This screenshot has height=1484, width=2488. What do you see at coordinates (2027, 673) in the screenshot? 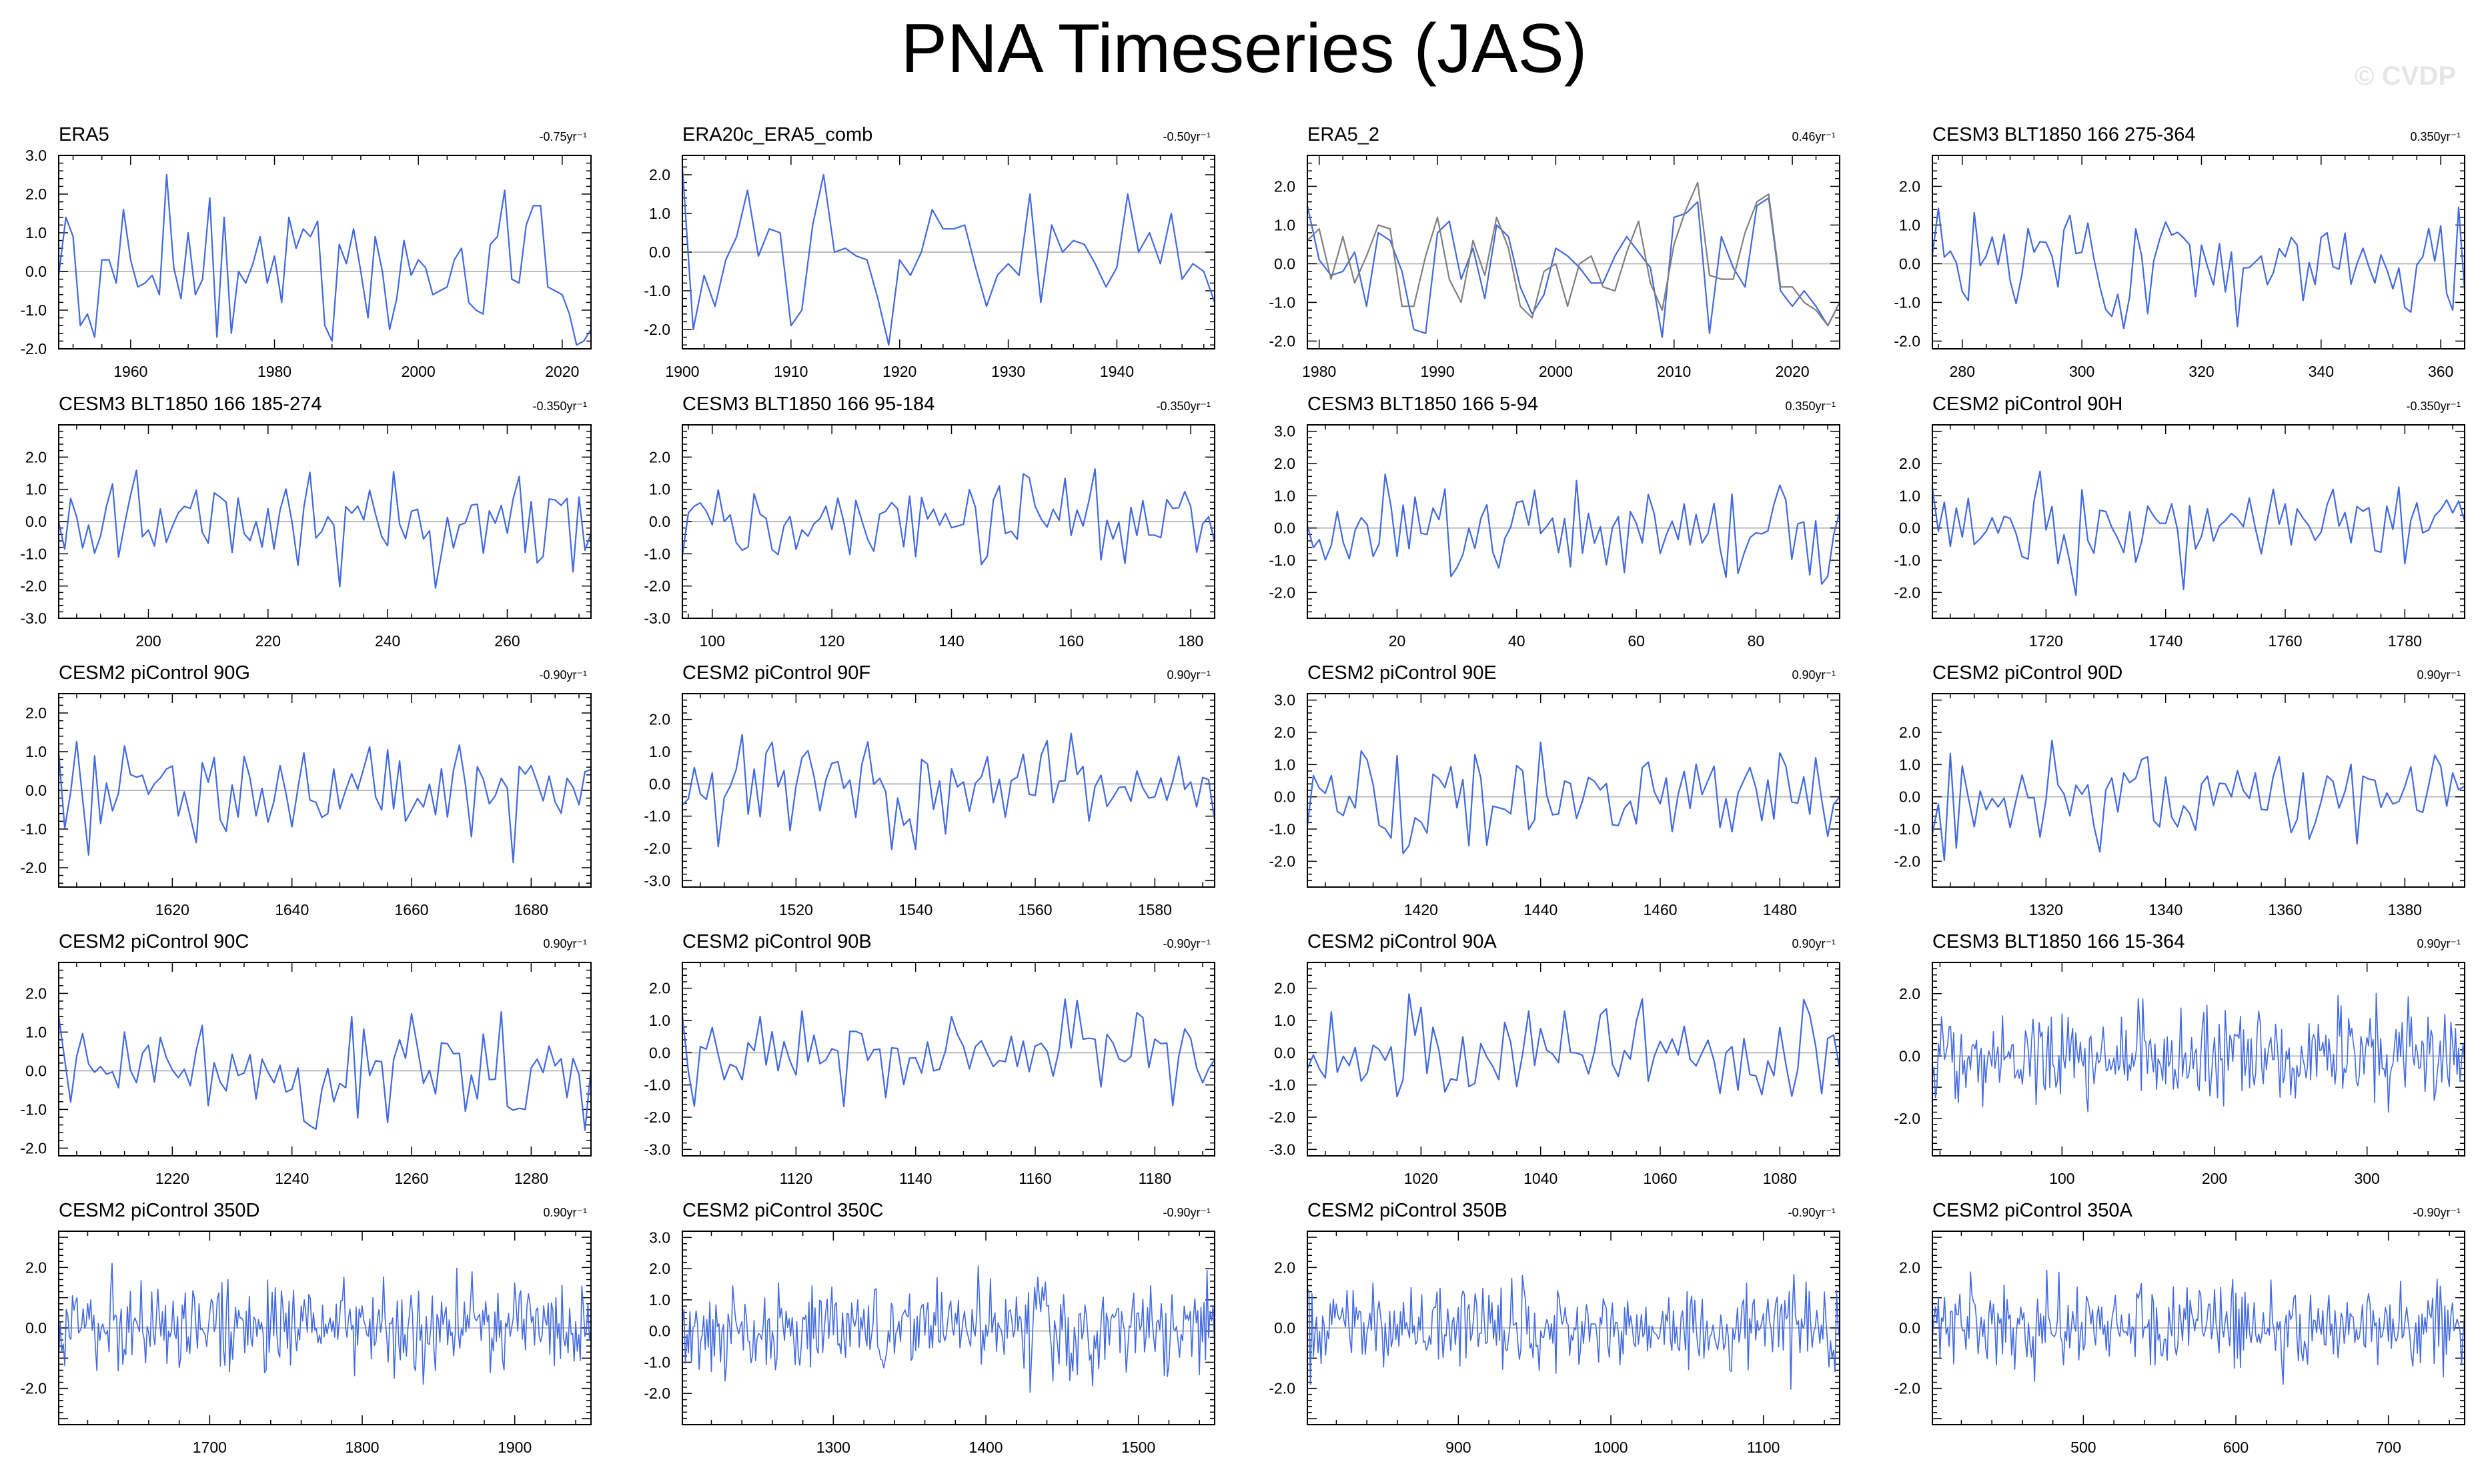
I see `panel-title: CESM2 piControl 90D` at bounding box center [2027, 673].